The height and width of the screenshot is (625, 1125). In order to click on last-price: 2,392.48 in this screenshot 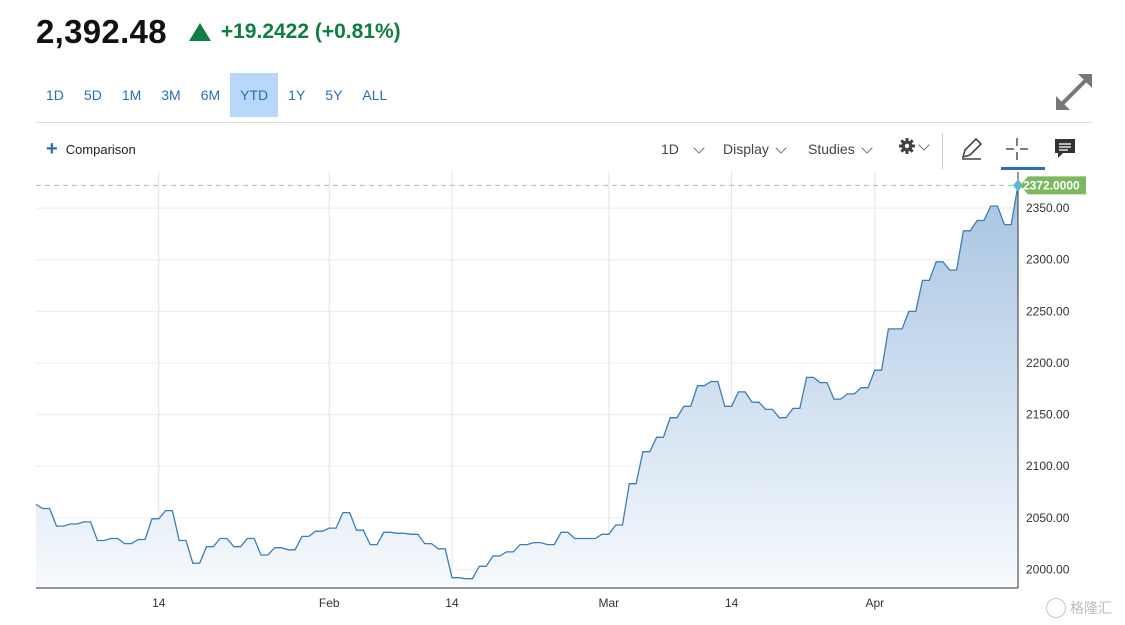, I will do `click(101, 31)`.